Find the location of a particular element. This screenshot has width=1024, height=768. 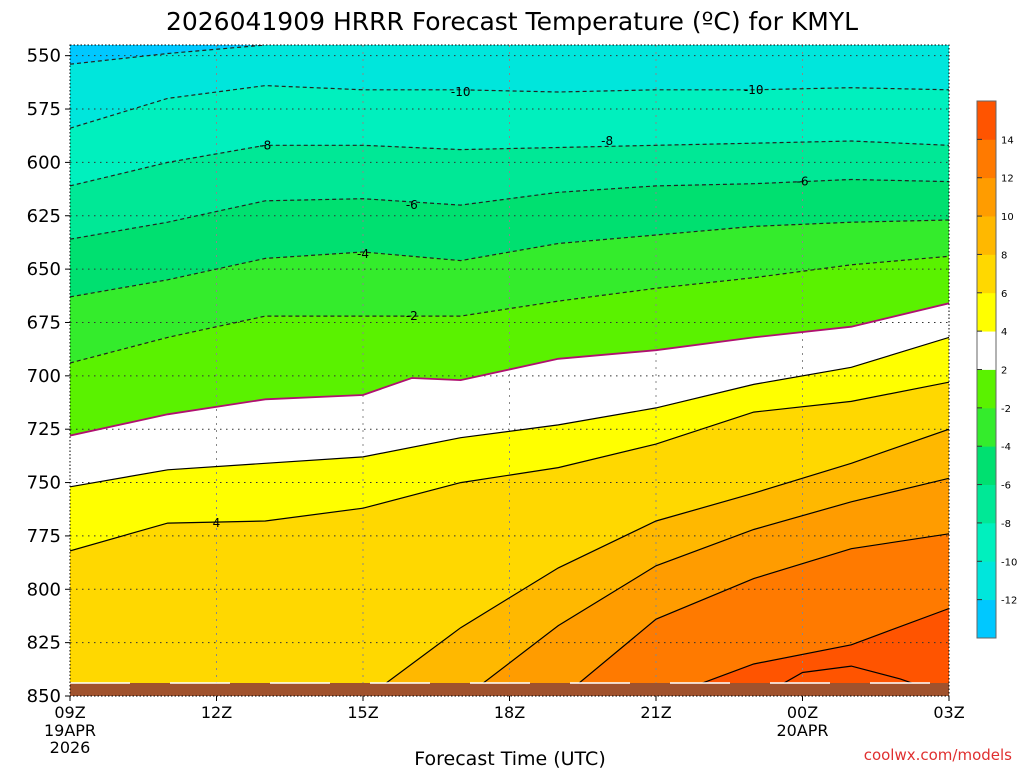

isotherm--4 is located at coordinates (509, 258).